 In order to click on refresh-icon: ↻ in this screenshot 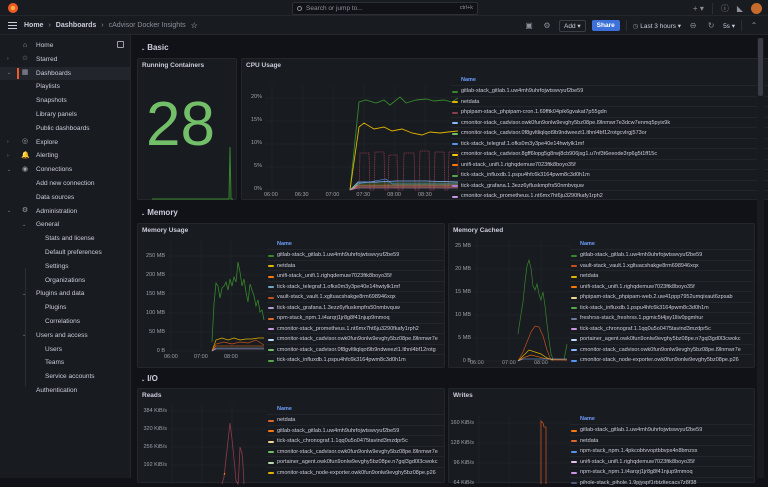, I will do `click(711, 25)`.